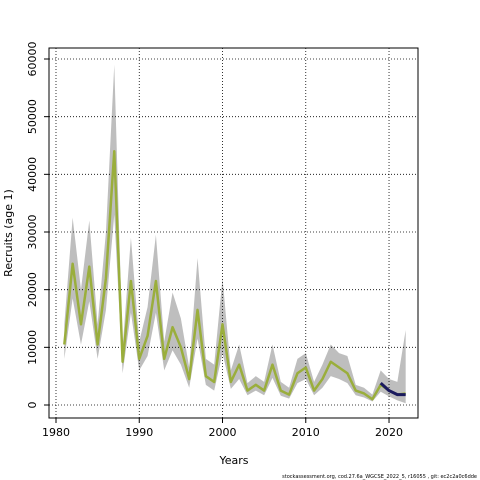 Image resolution: width=480 pixels, height=480 pixels. I want to click on y-tick-label: 0, so click(32, 405).